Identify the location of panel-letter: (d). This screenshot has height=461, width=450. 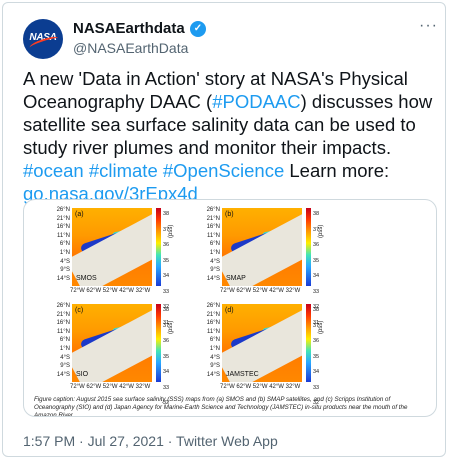
(229, 310).